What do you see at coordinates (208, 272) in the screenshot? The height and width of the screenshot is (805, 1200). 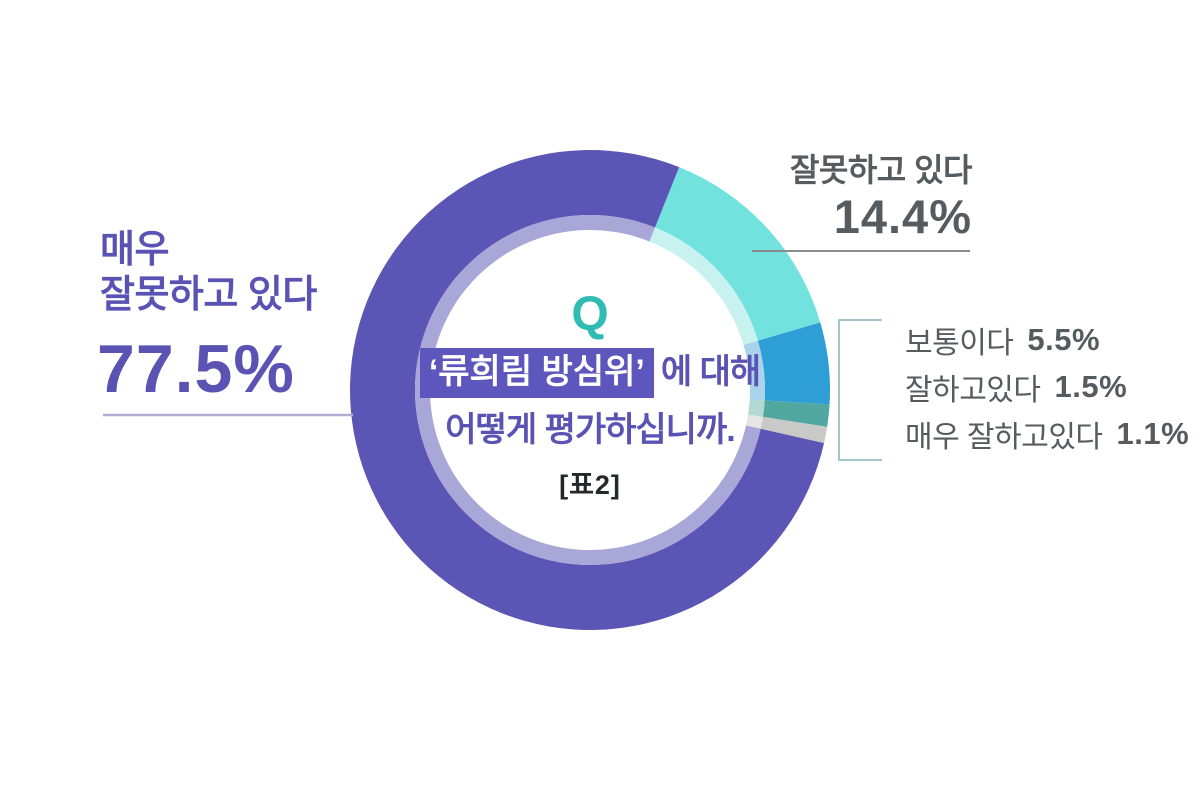 I see `primary-segment-label: 매우 잘못하고 있다` at bounding box center [208, 272].